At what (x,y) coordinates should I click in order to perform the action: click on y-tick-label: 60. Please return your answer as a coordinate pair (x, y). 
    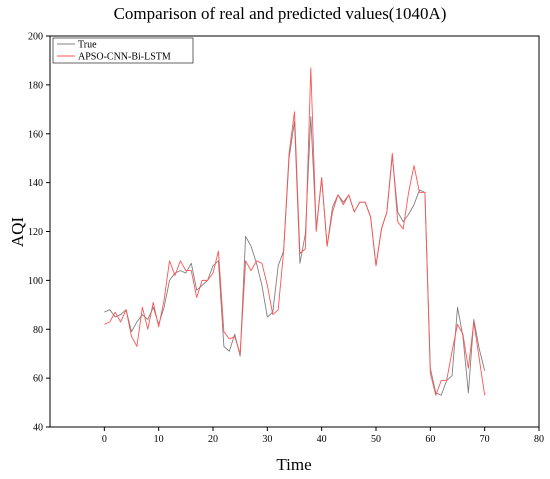
    Looking at the image, I should click on (38, 379).